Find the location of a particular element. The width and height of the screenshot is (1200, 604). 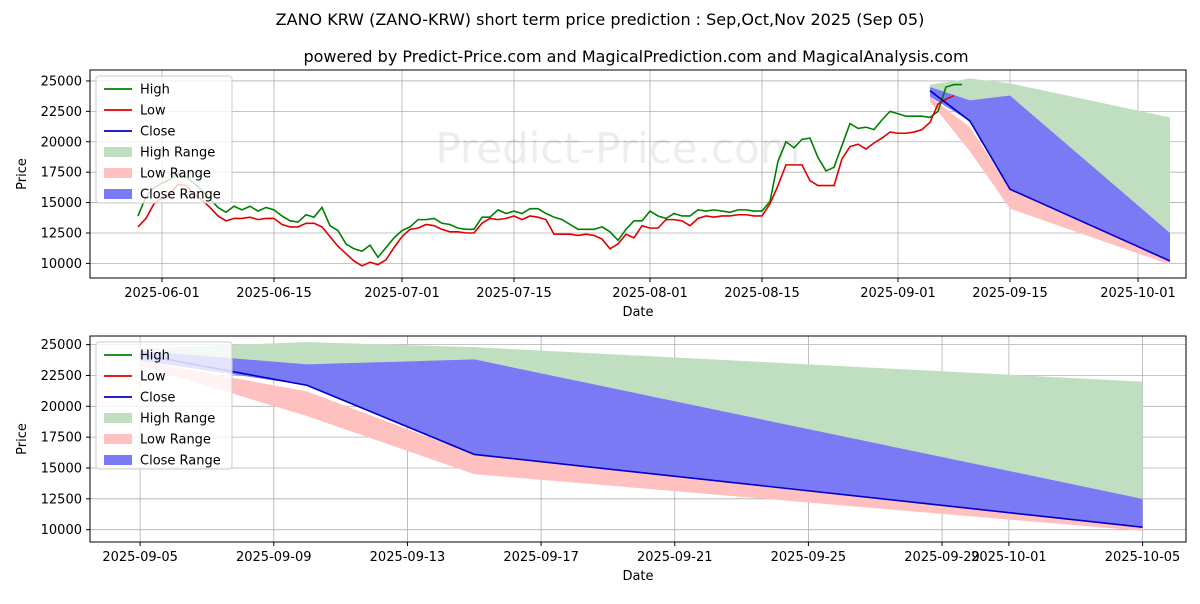

x-tick-label: 2025-09-21 is located at coordinates (675, 557).